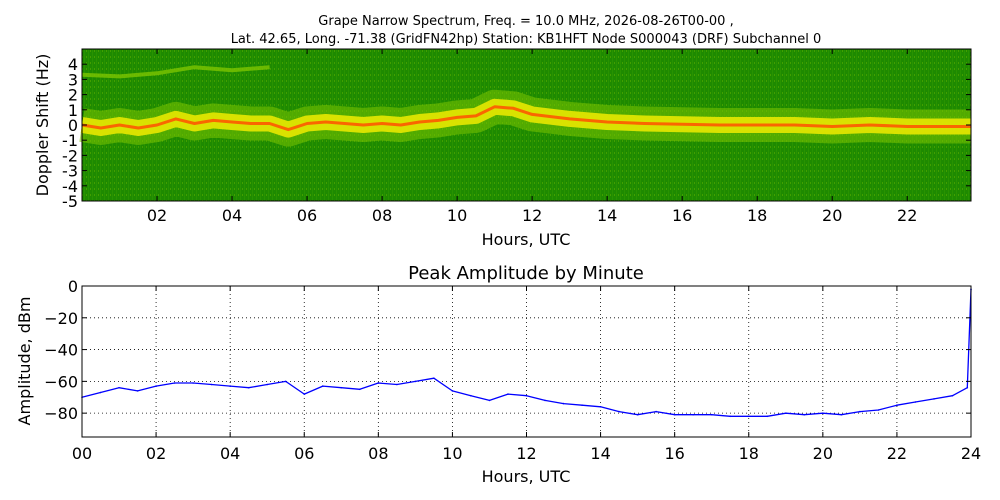 This screenshot has width=1000, height=500. I want to click on spectrogram-x-tick-label: 02, so click(157, 215).